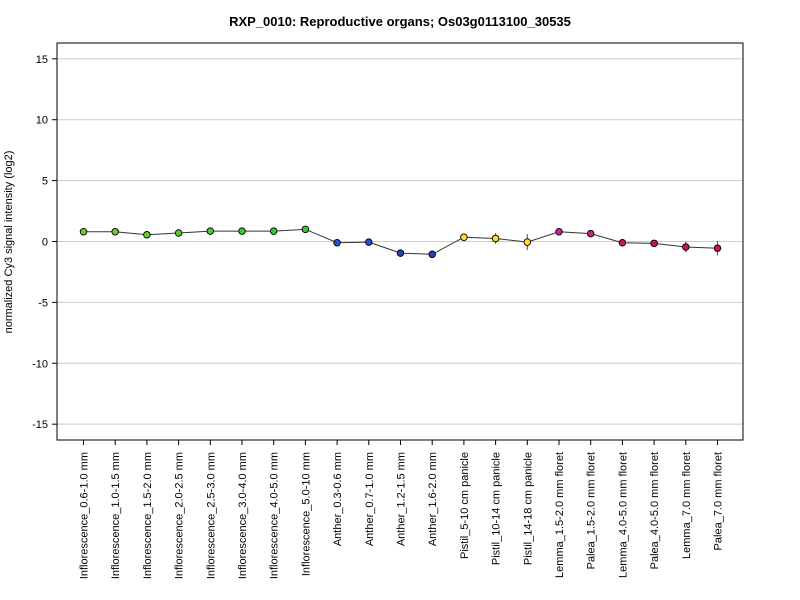 The width and height of the screenshot is (800, 600). Describe the element at coordinates (45, 182) in the screenshot. I see `y-tick-label: 5` at that location.